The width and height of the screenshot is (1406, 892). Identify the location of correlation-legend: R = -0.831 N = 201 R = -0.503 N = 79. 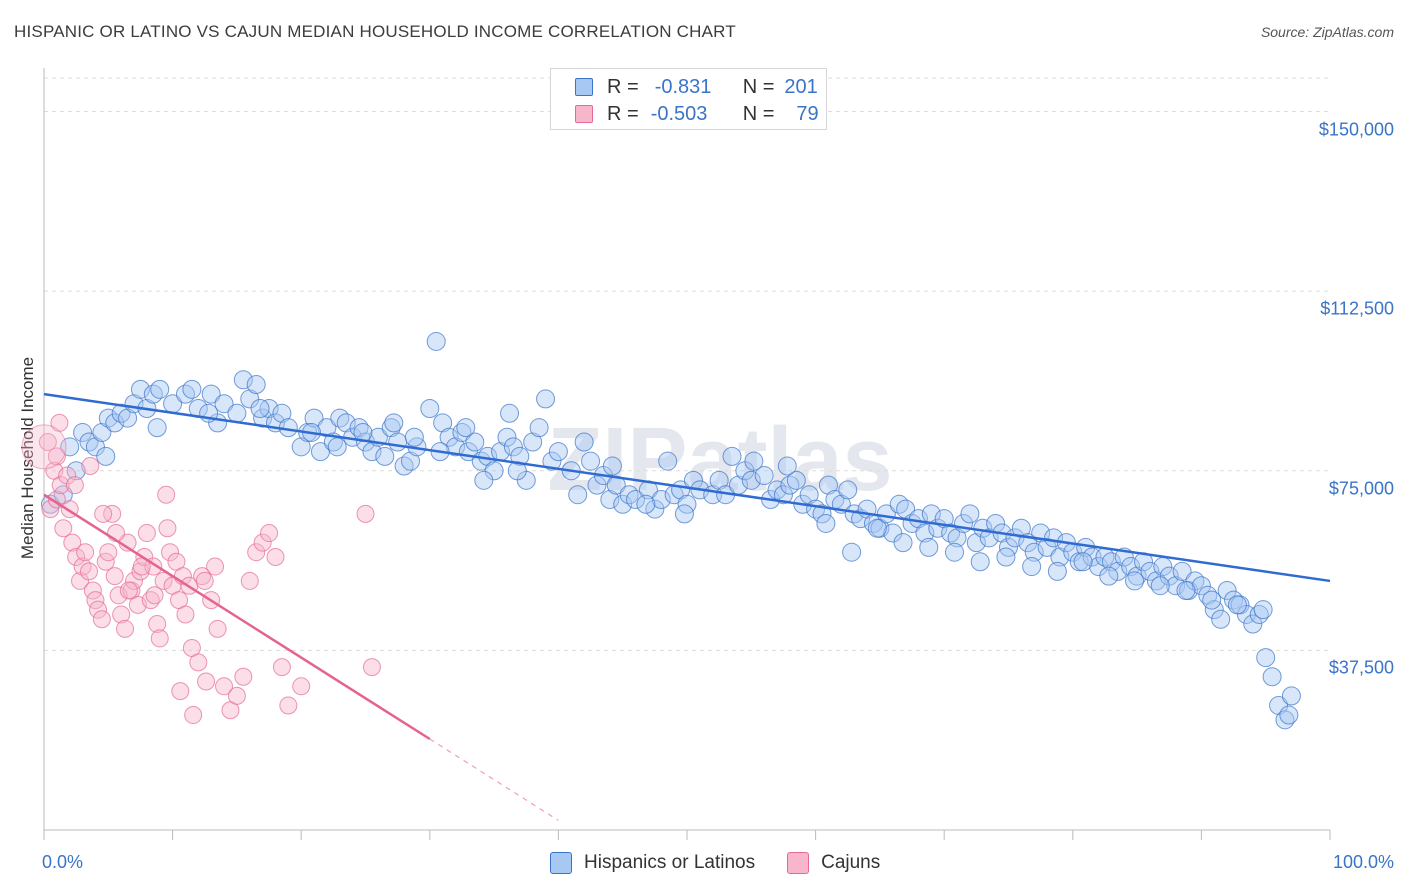
(688, 99).